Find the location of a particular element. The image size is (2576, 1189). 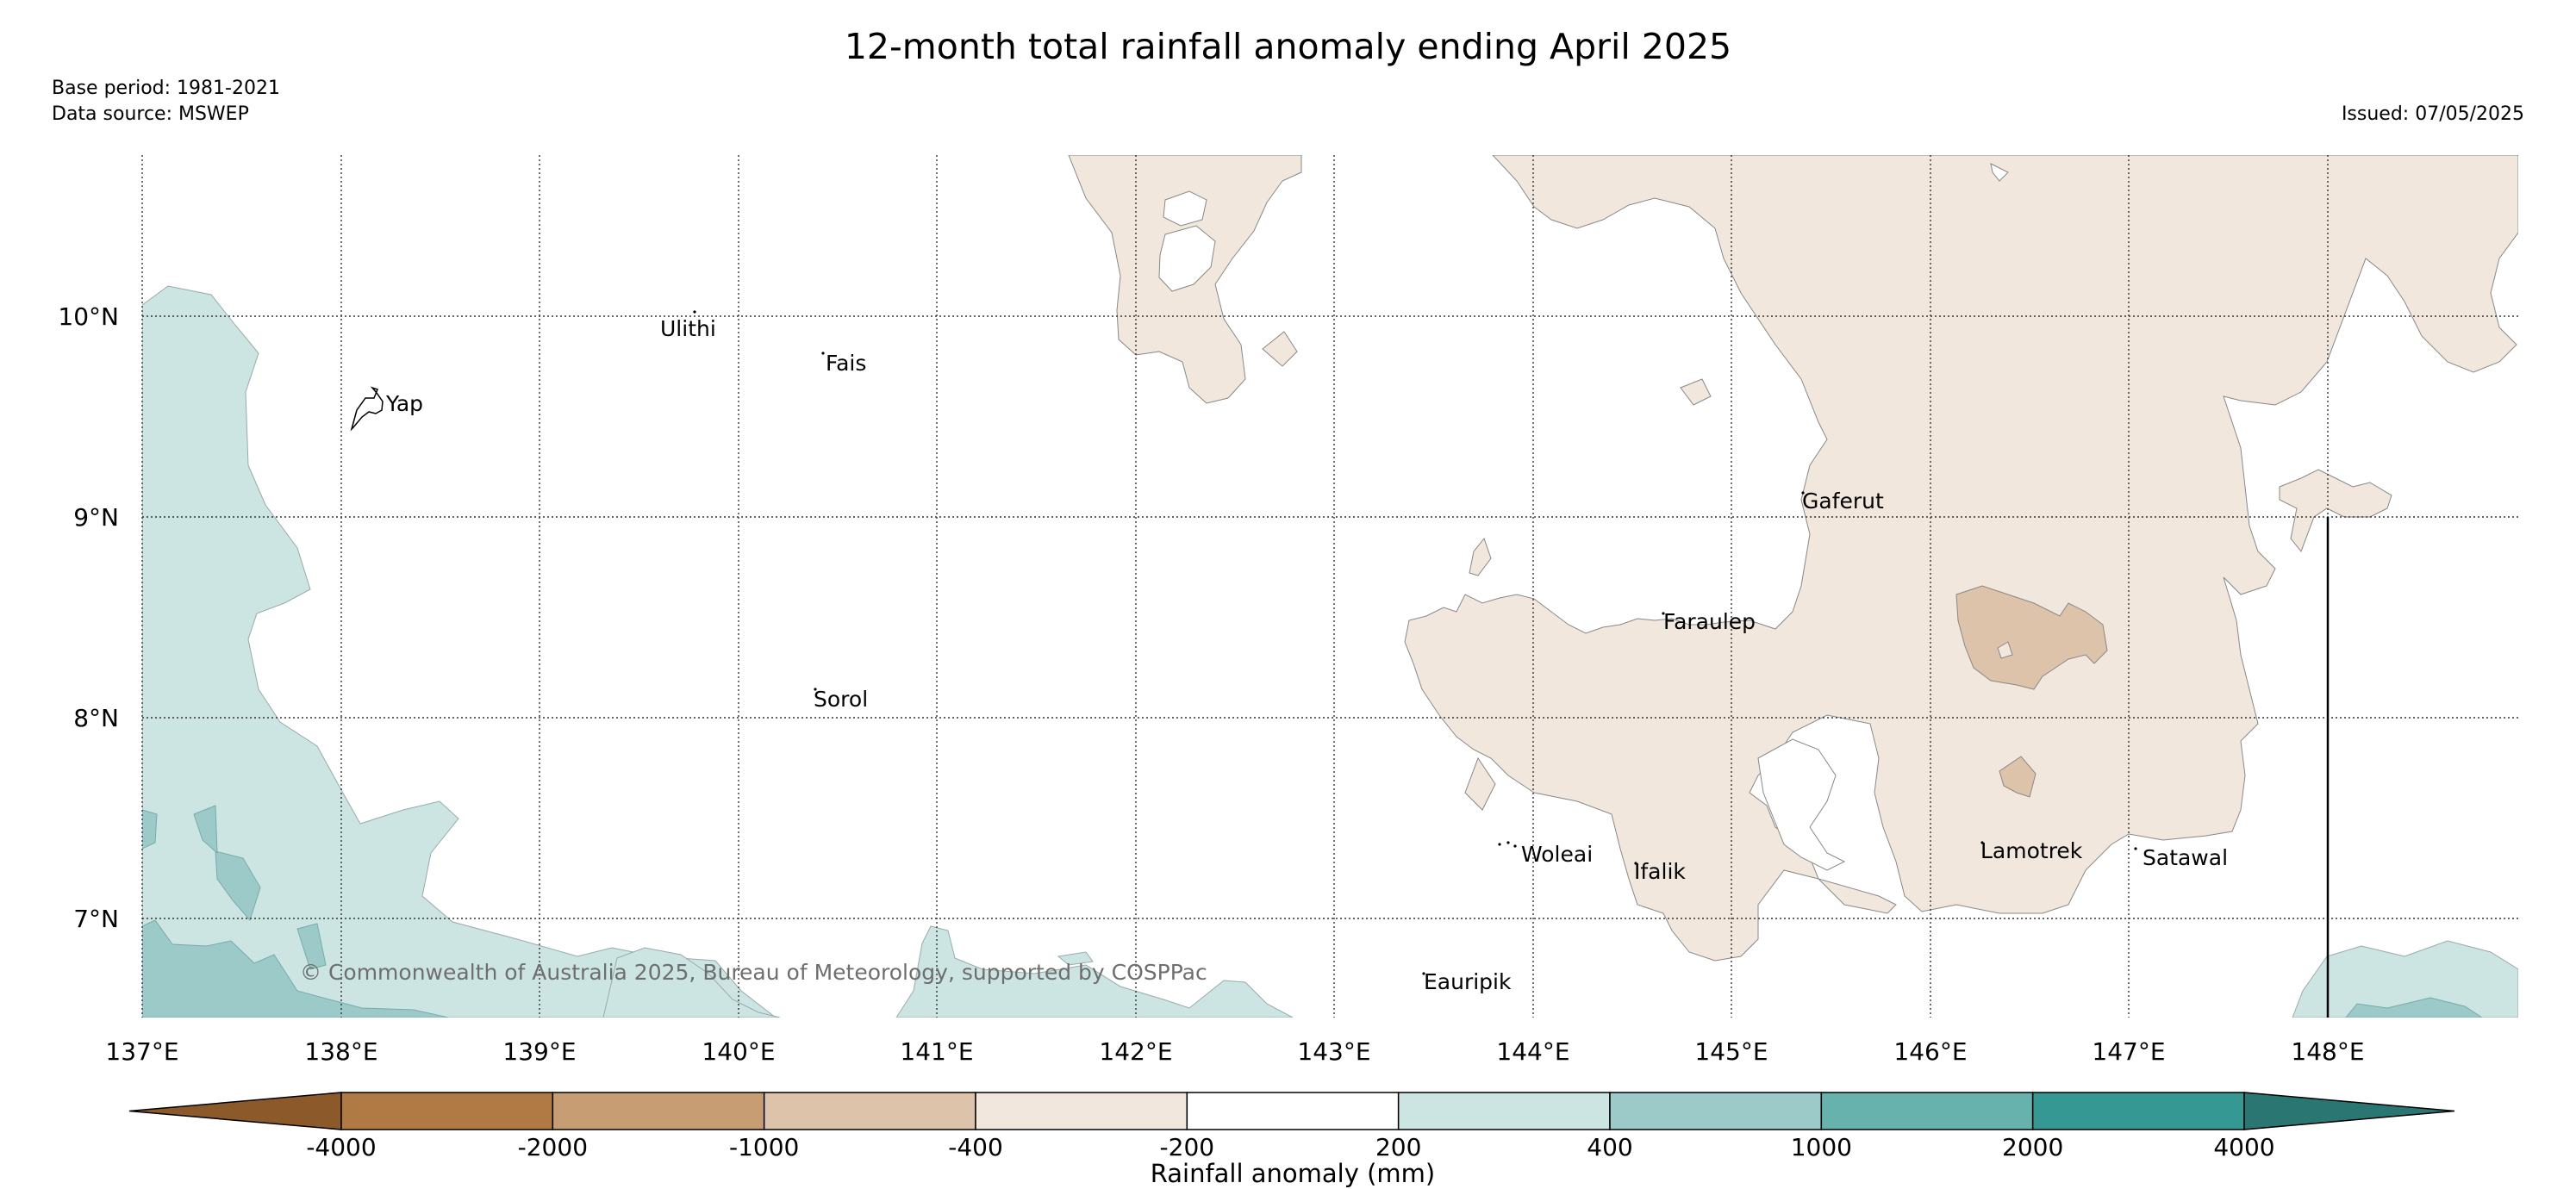

wet-anomaly-region-141e is located at coordinates (1094, 972).